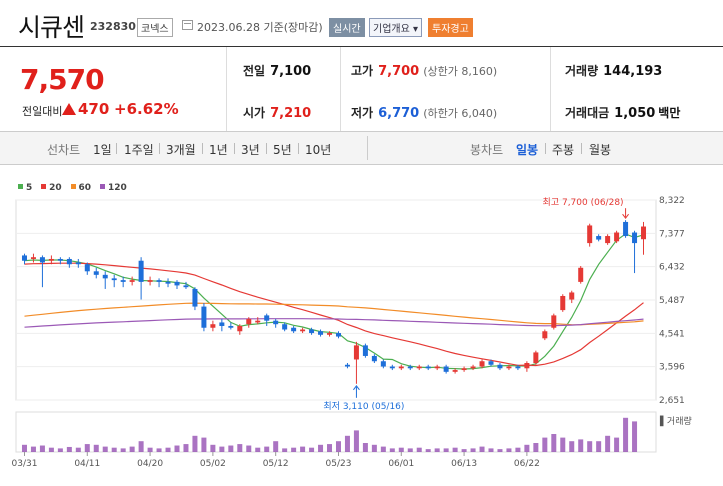 The height and width of the screenshot is (486, 723). I want to click on legend-ma20: 20, so click(51, 188).